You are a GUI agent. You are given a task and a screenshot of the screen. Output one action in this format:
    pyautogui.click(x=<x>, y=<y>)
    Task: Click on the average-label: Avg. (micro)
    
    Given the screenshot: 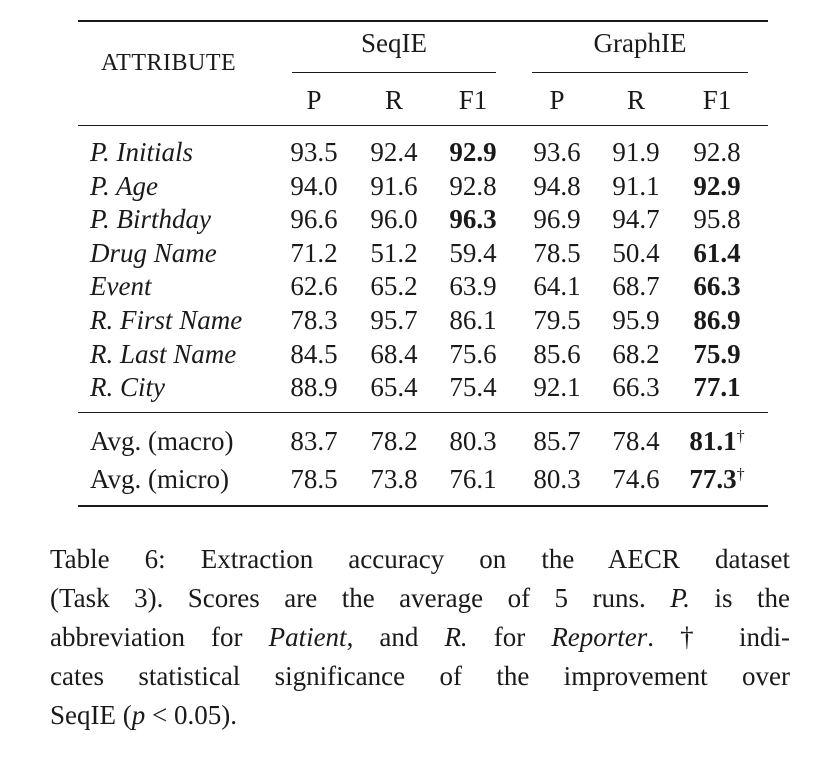 What is the action you would take?
    pyautogui.click(x=159, y=479)
    